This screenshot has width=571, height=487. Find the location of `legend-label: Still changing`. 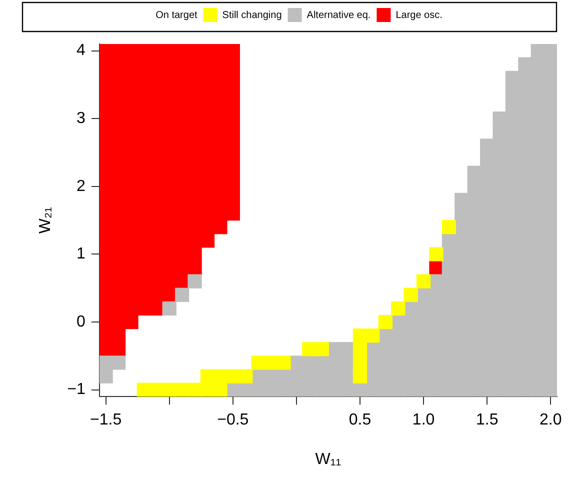

legend-label: Still changing is located at coordinates (252, 15).